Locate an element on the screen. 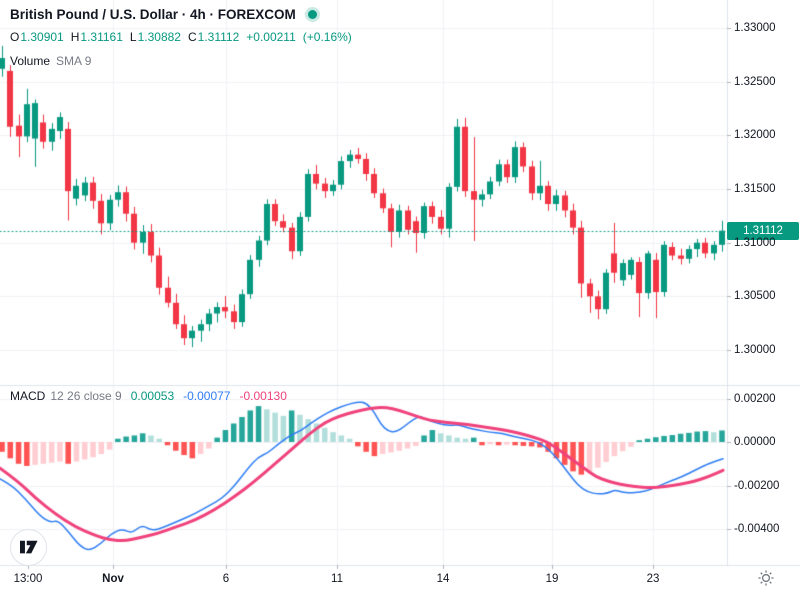 The image size is (800, 600). time-axis-label: 11 is located at coordinates (337, 579).